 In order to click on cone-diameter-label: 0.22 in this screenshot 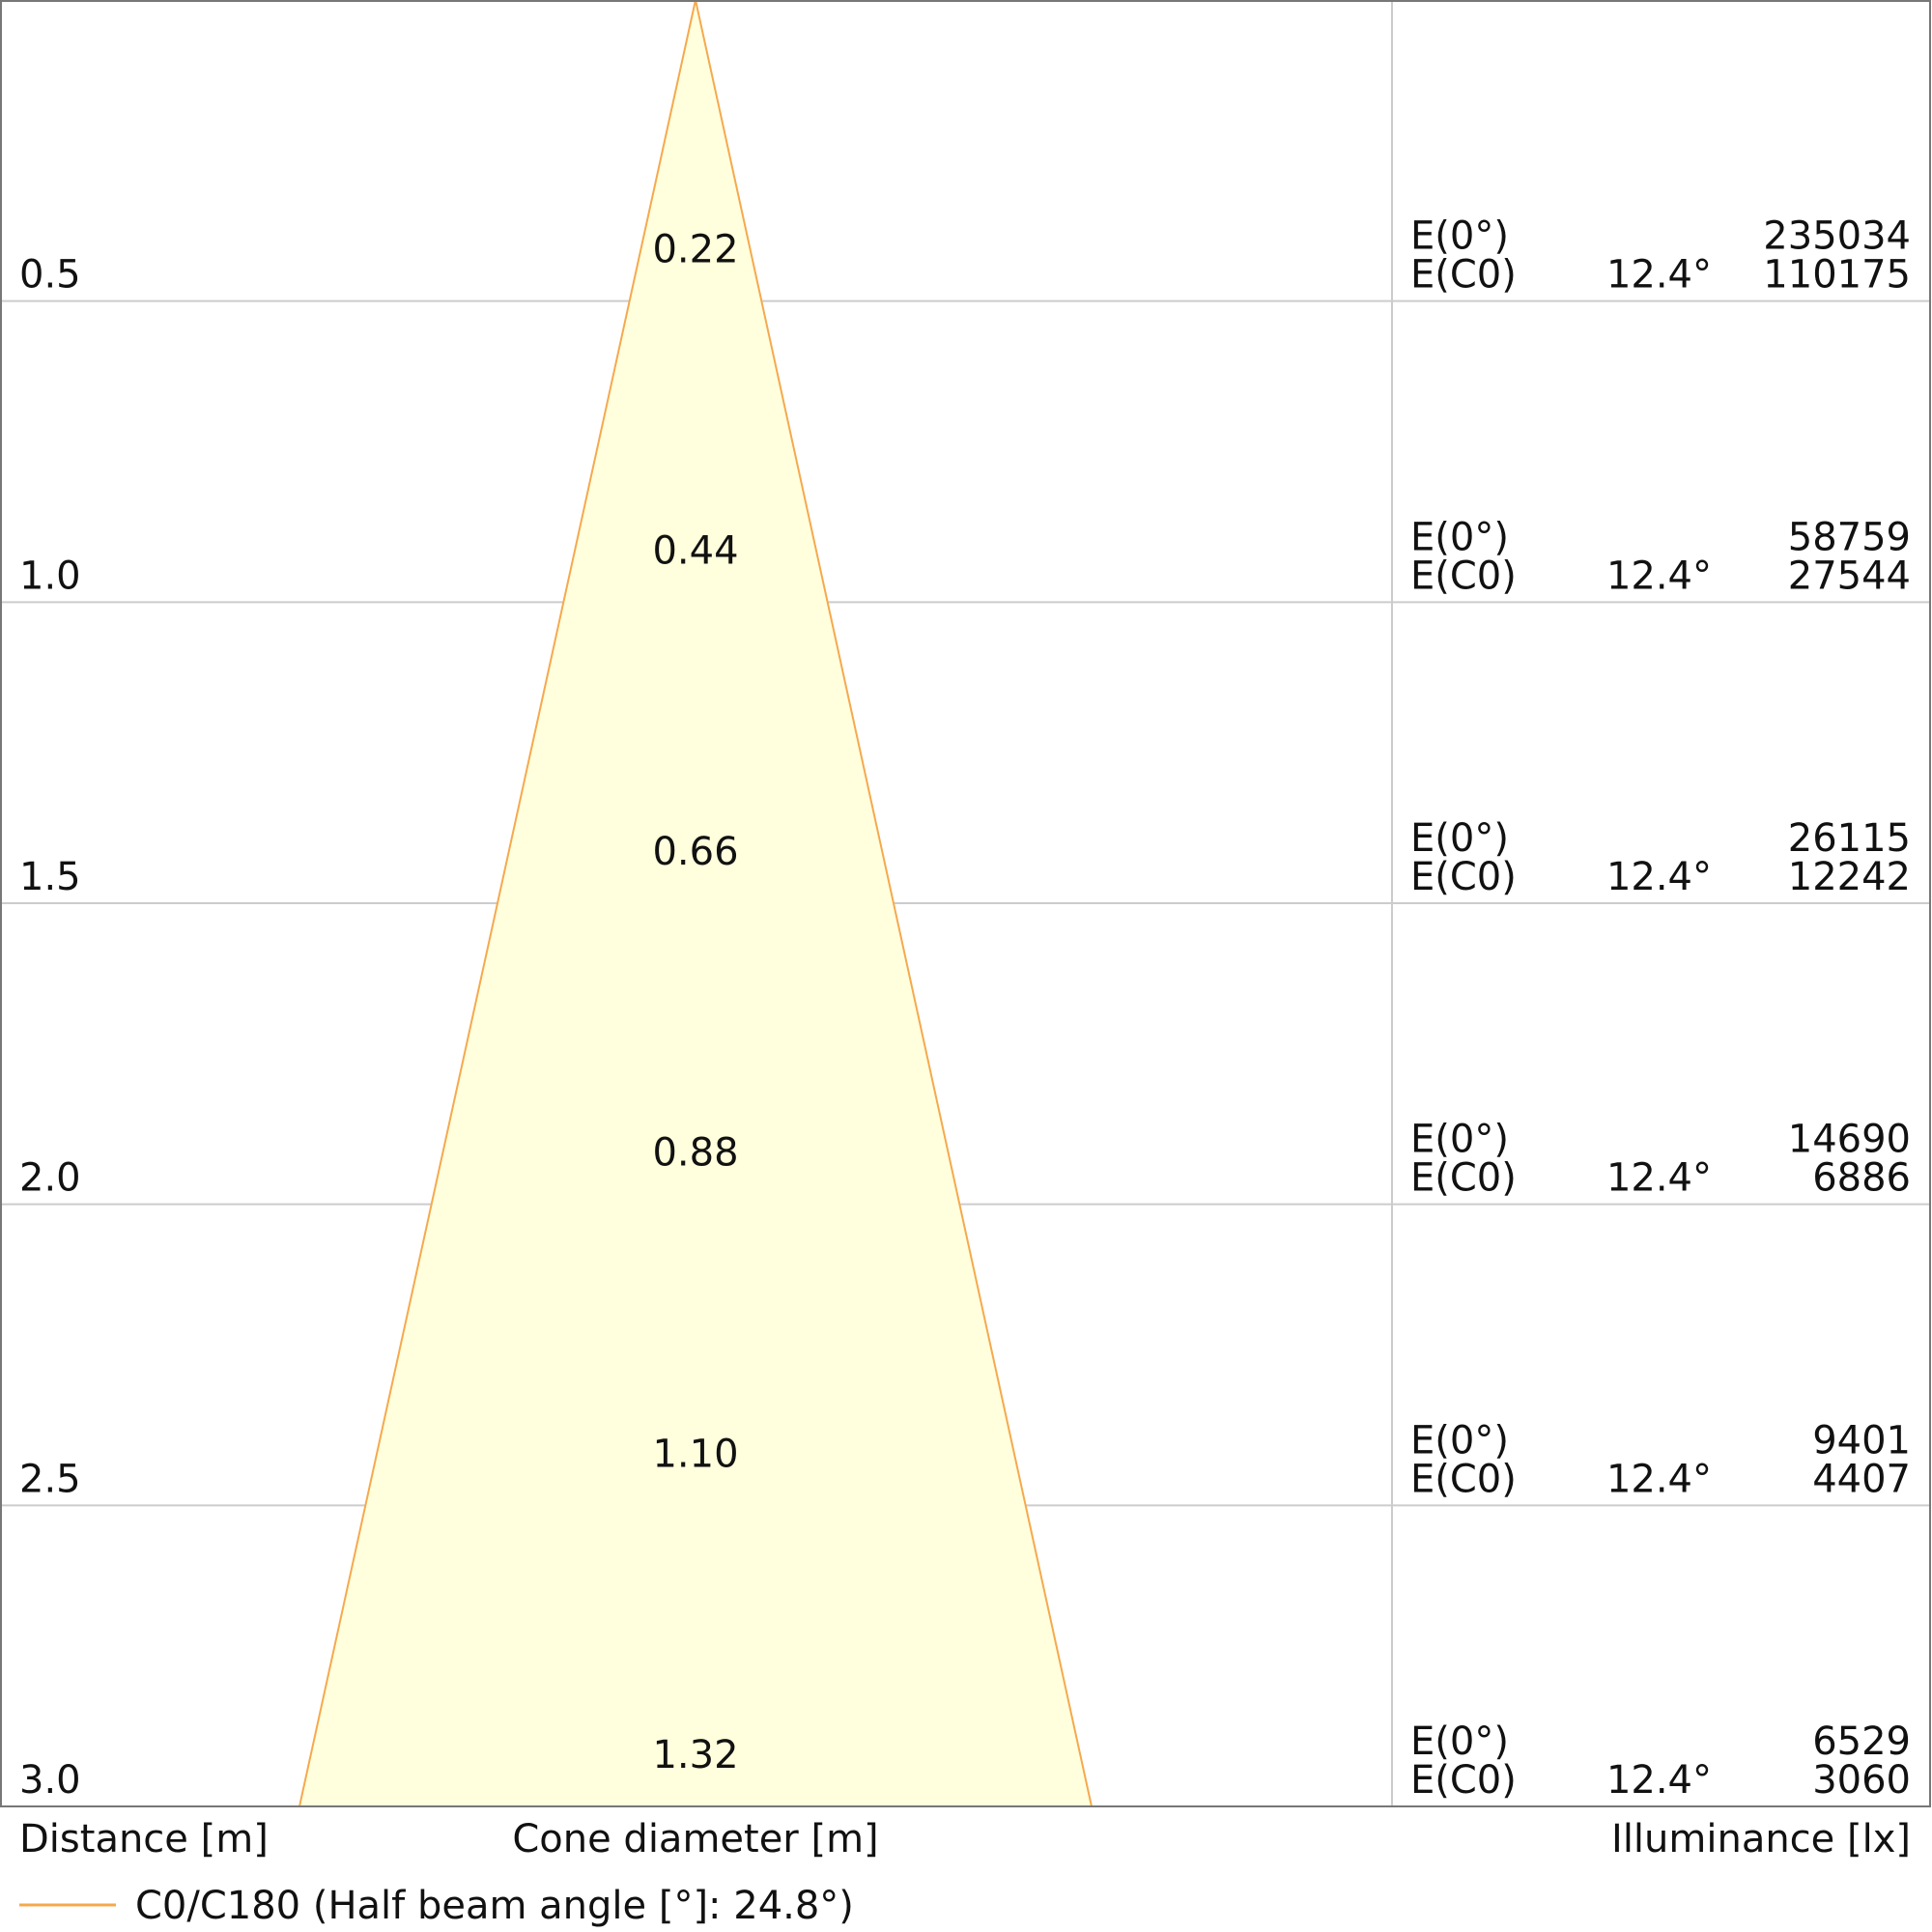, I will do `click(695, 250)`.